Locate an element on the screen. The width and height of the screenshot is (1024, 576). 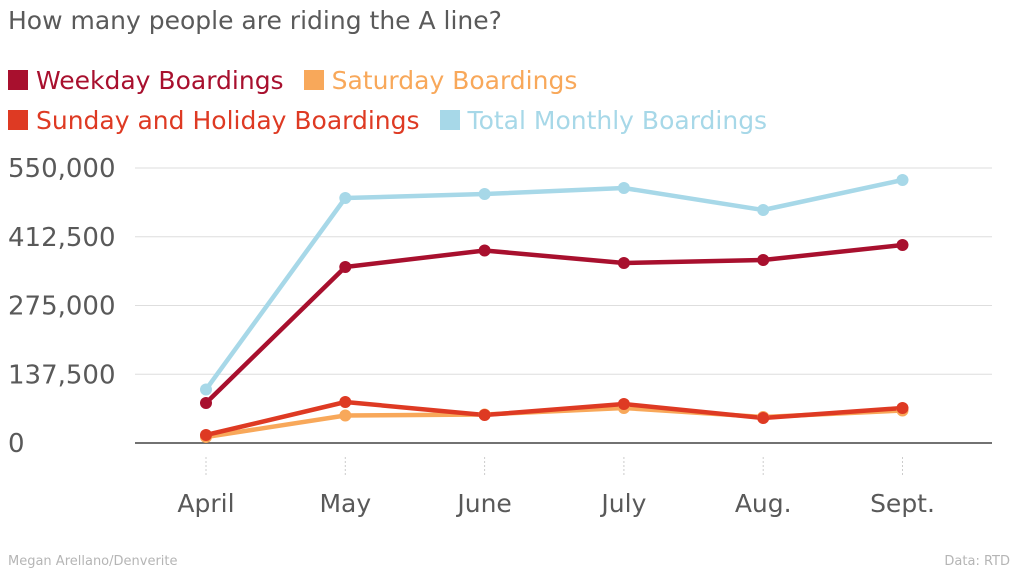
legend-label-total-monthly: Total Monthly Boardings is located at coordinates (617, 120).